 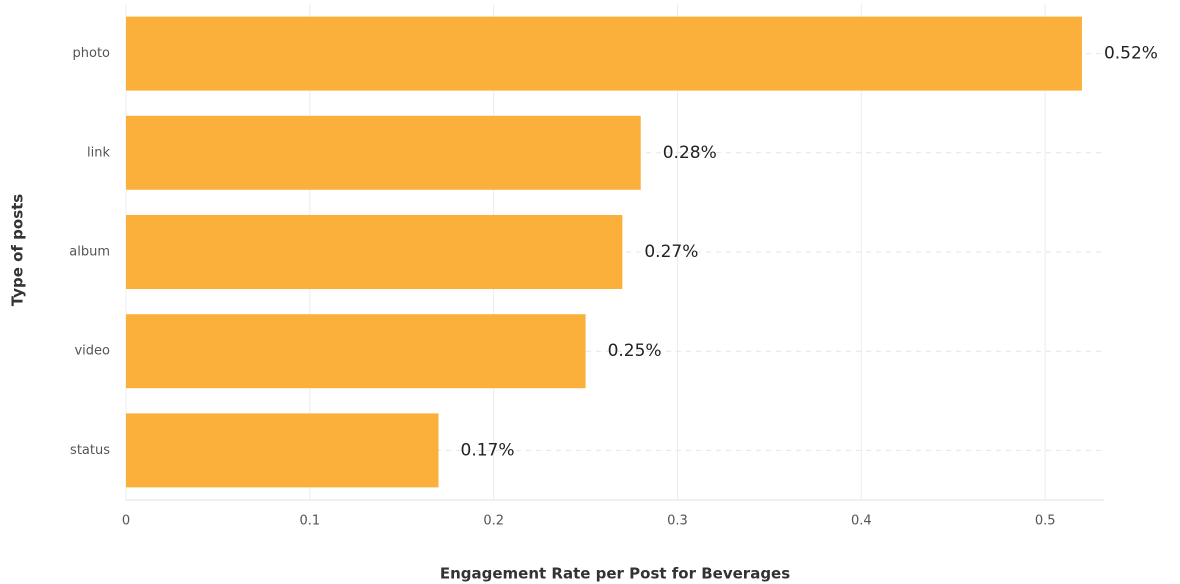 I want to click on data-label: 0.27%, so click(x=671, y=252).